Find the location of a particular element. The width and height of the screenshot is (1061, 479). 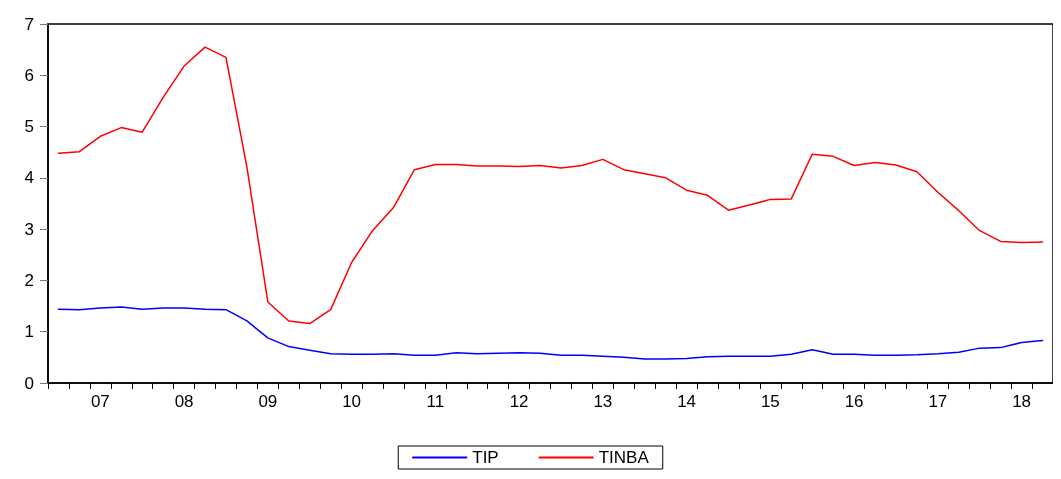

y-tick-label: 6 is located at coordinates (29, 75).